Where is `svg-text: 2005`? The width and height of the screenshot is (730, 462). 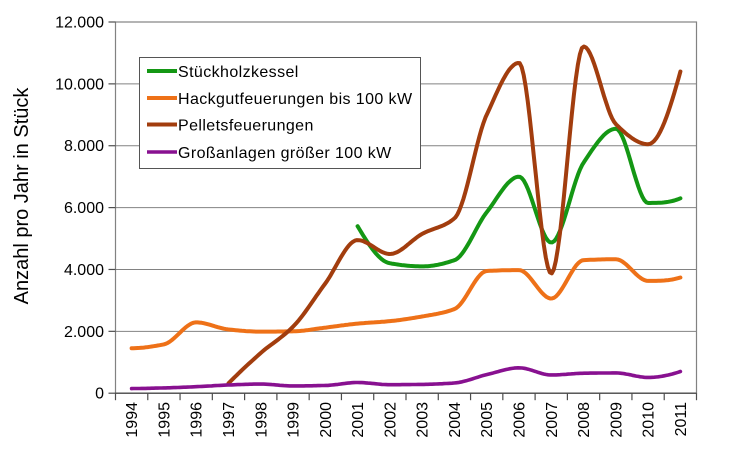
svg-text: 2005 is located at coordinates (487, 420).